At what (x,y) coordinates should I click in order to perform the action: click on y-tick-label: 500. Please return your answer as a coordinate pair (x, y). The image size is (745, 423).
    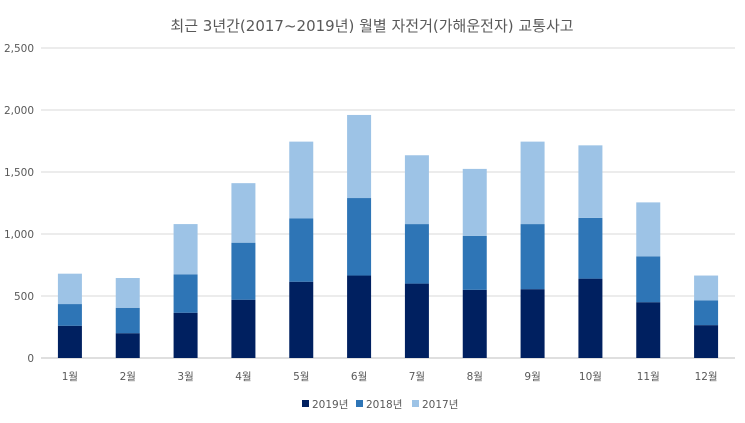
    Looking at the image, I should click on (24, 297).